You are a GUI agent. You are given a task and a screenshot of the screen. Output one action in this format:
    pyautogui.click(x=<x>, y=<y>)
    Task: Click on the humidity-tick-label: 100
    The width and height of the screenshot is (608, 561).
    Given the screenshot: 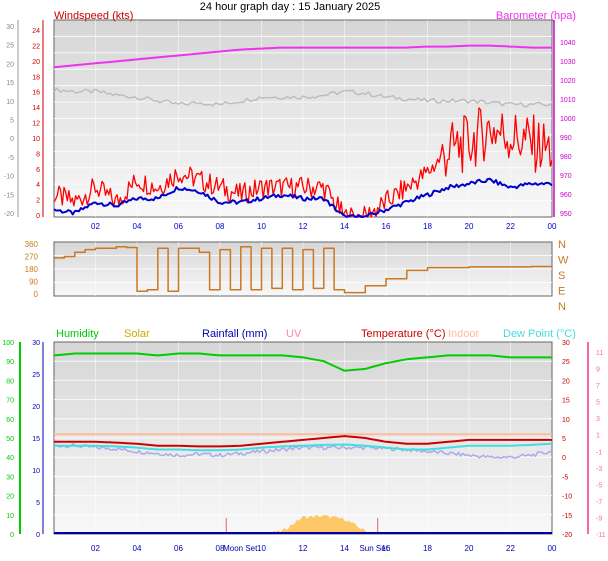 What is the action you would take?
    pyautogui.click(x=8, y=343)
    